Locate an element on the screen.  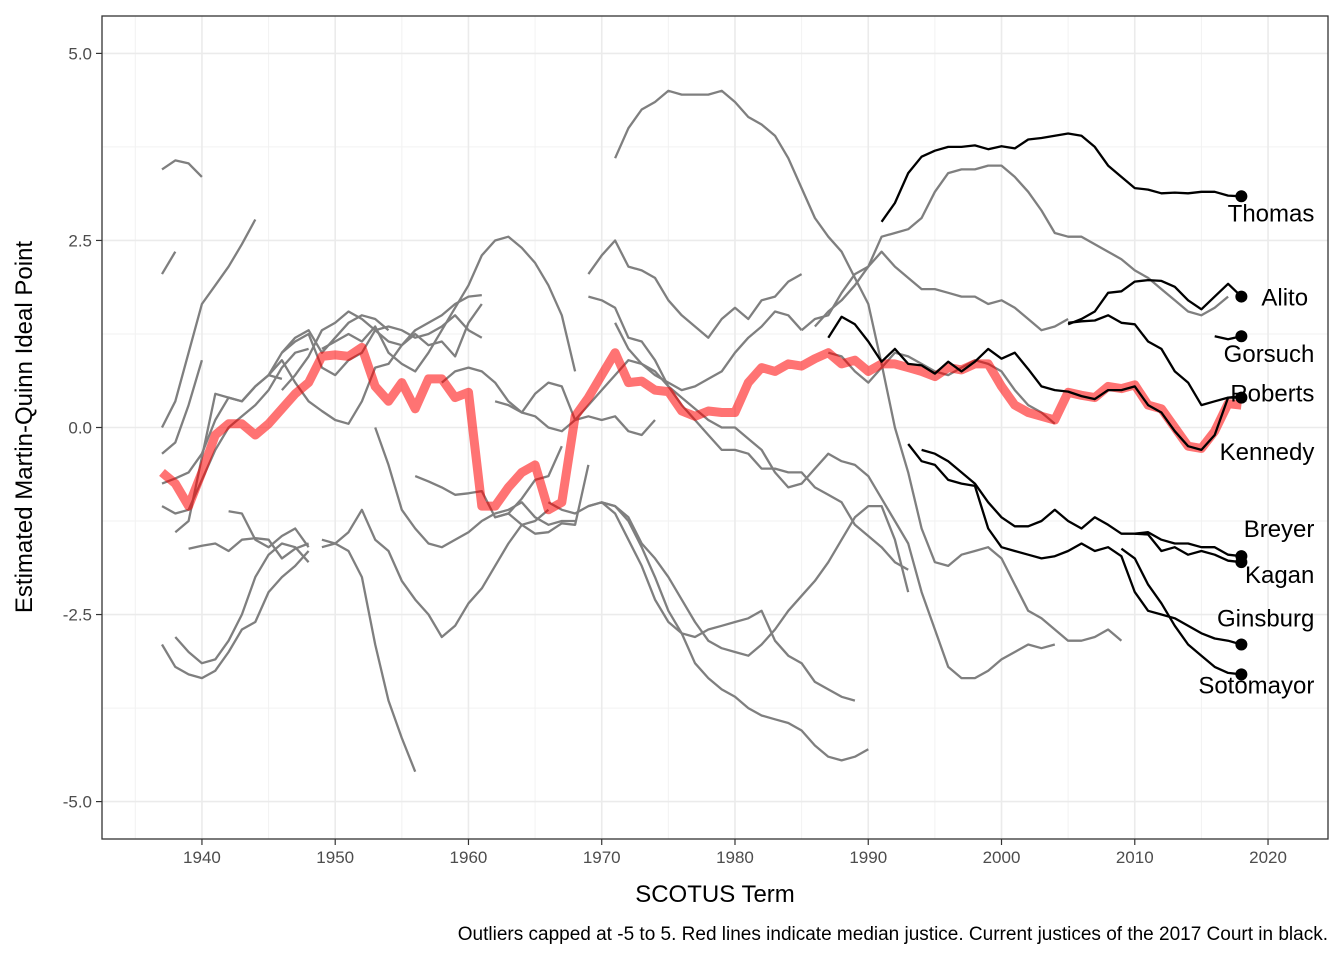
justice-line-alito is located at coordinates (1155, 302).